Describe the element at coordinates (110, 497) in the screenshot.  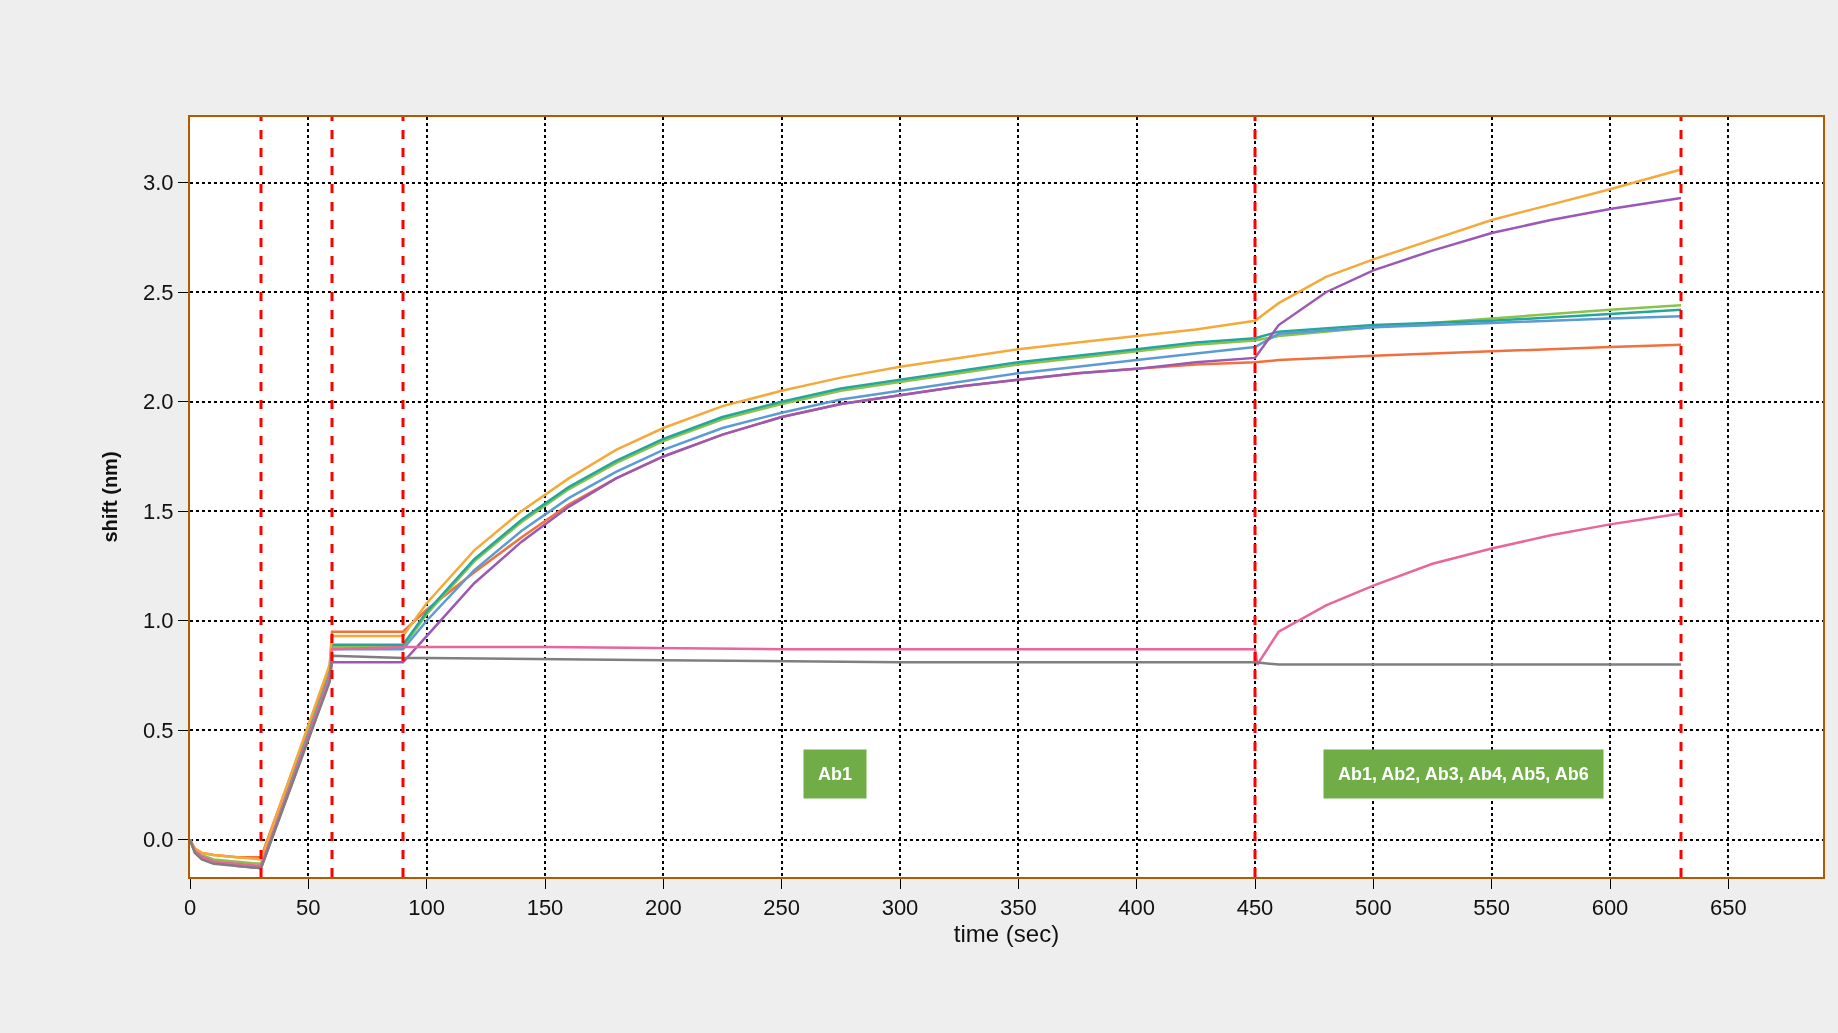
I see `y-axis-title: shift (nm)` at that location.